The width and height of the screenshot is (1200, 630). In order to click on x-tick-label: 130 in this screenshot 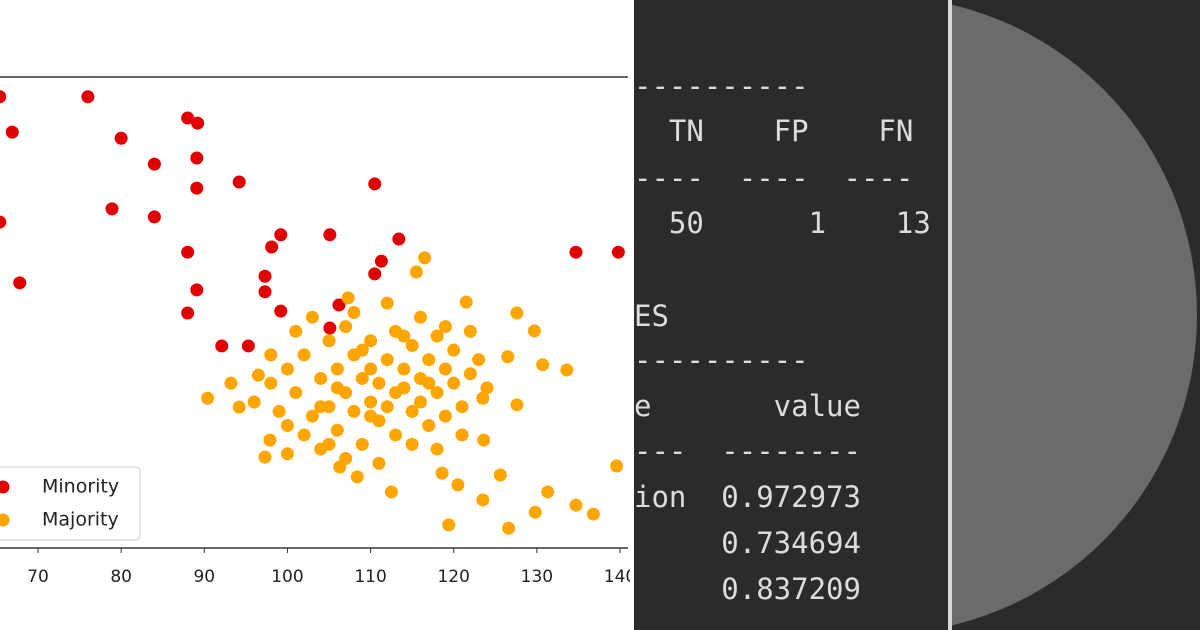, I will do `click(537, 577)`.